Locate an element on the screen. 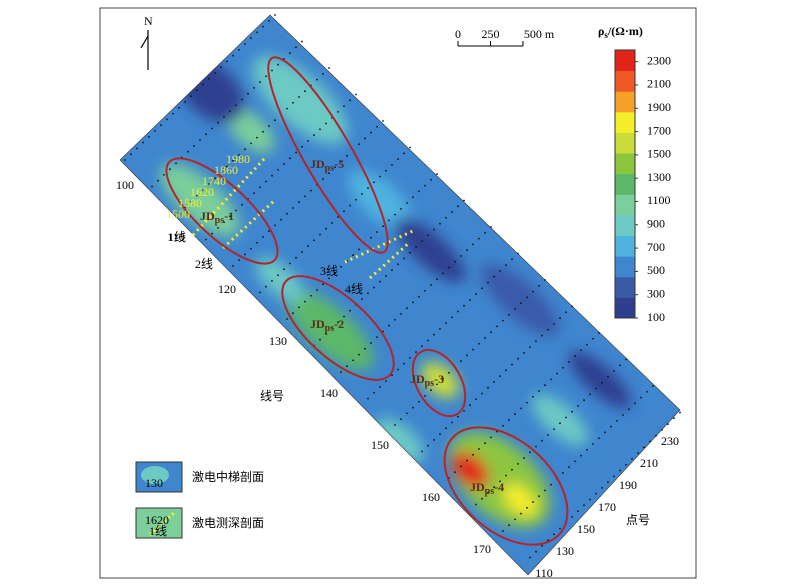  north-label: N is located at coordinates (148, 21).